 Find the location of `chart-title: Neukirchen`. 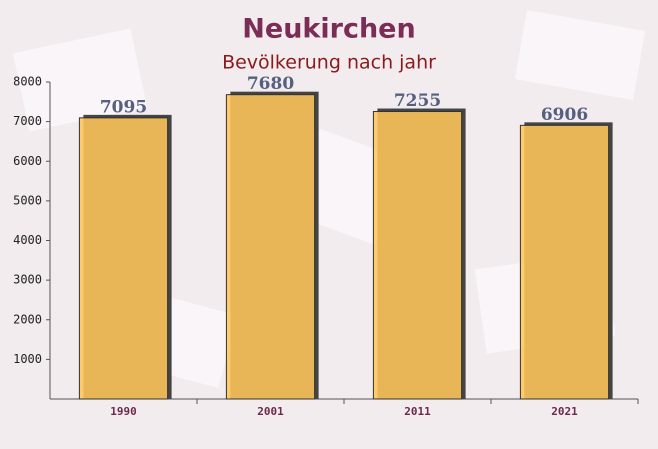

chart-title: Neukirchen is located at coordinates (328, 29).